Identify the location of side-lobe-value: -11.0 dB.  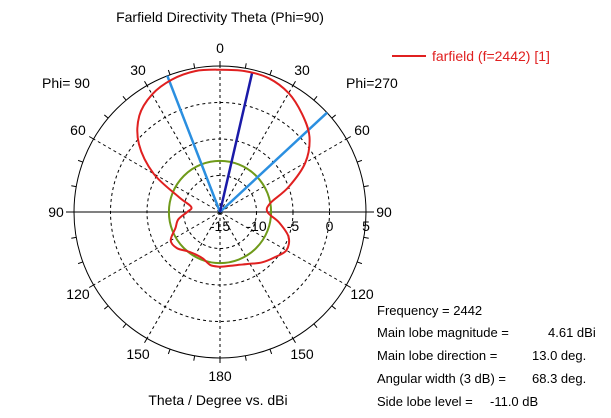
(514, 401).